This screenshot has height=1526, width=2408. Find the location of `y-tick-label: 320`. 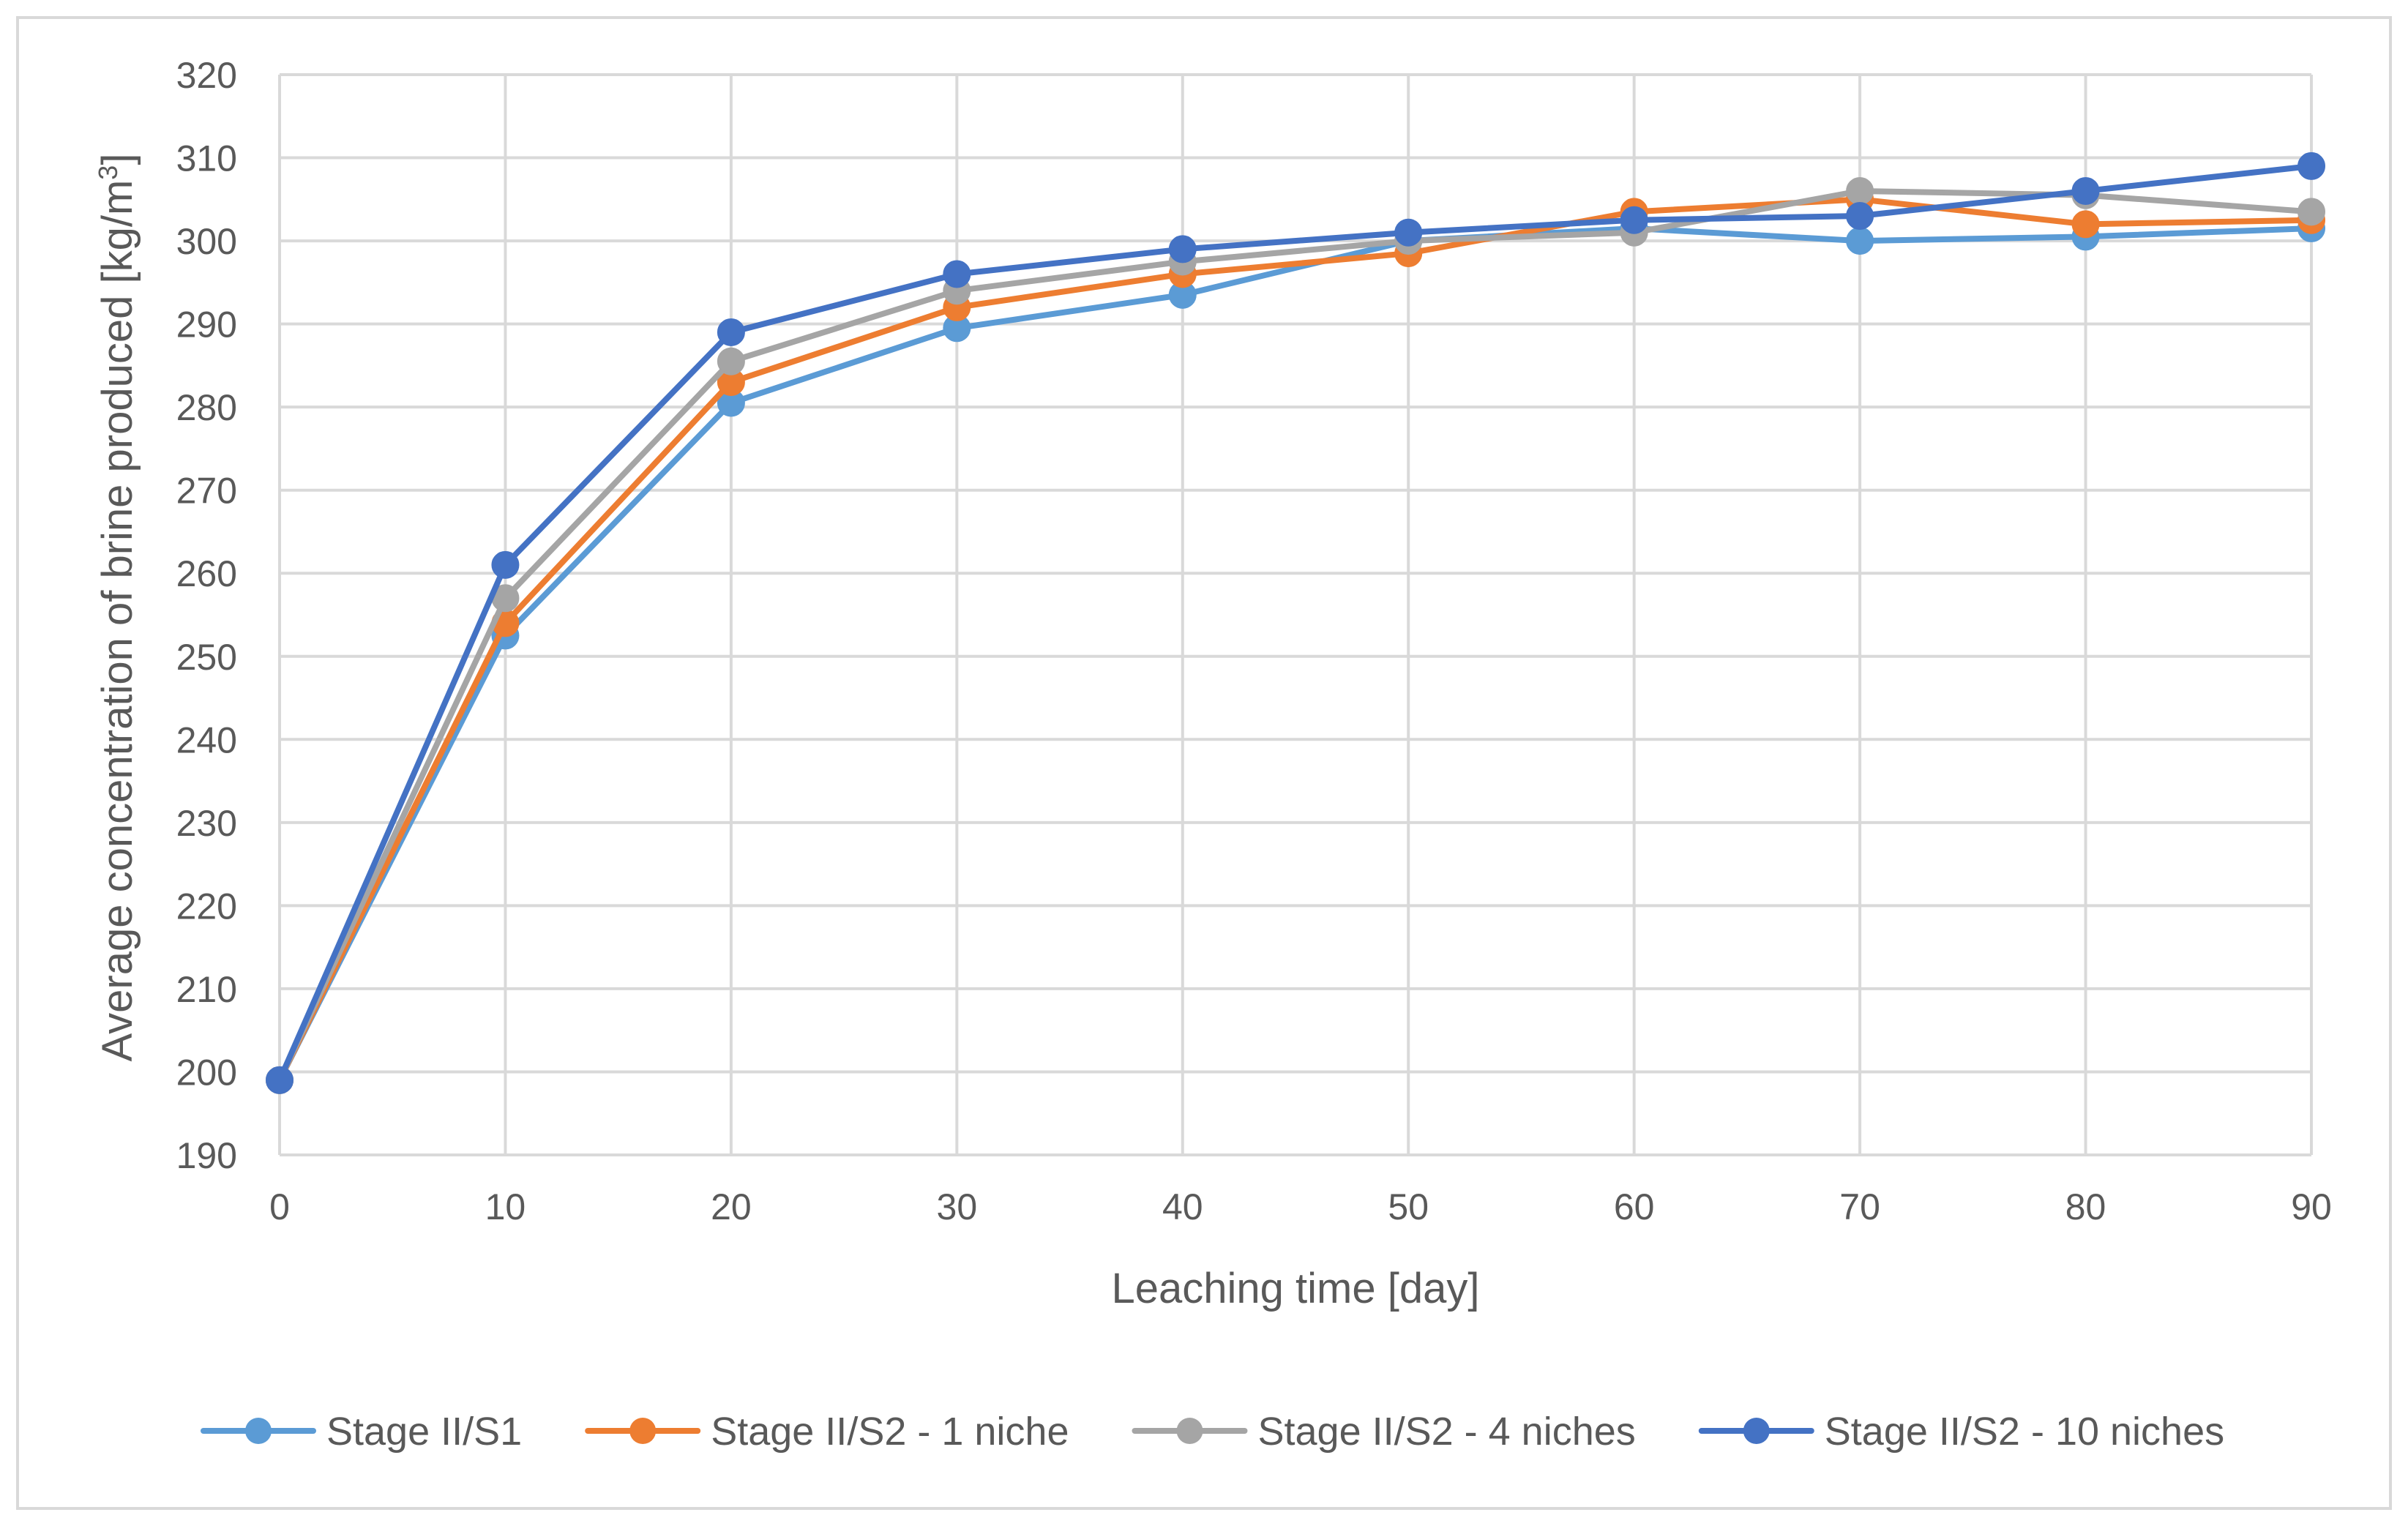

y-tick-label: 320 is located at coordinates (206, 76).